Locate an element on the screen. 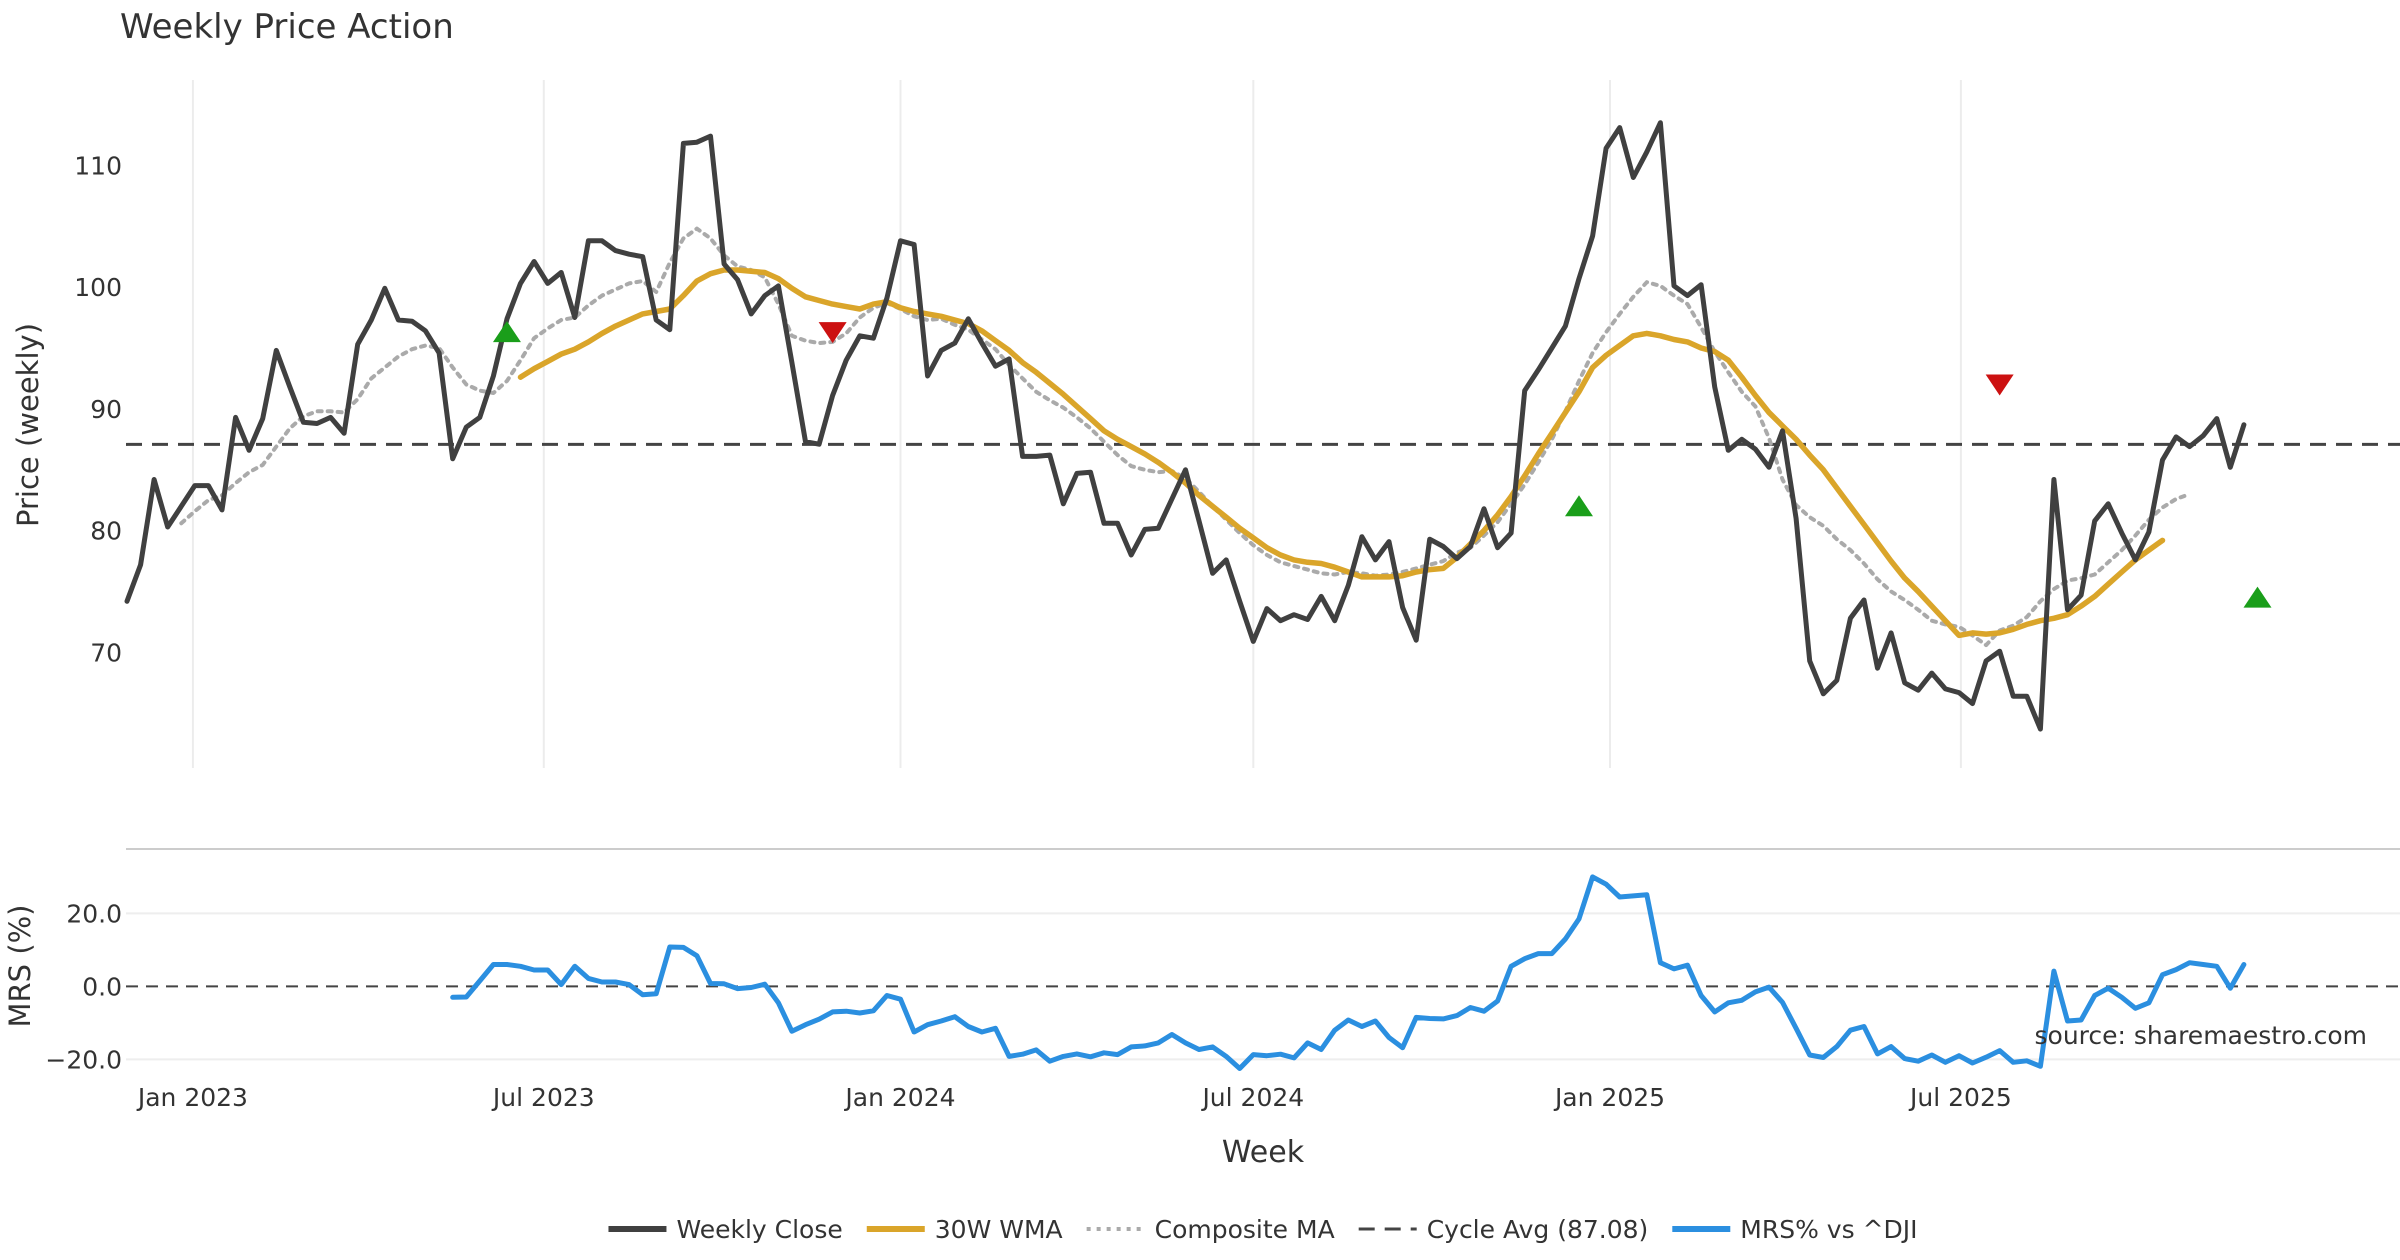 The image size is (2400, 1260). top-y-tick-100: 100 is located at coordinates (98, 287).